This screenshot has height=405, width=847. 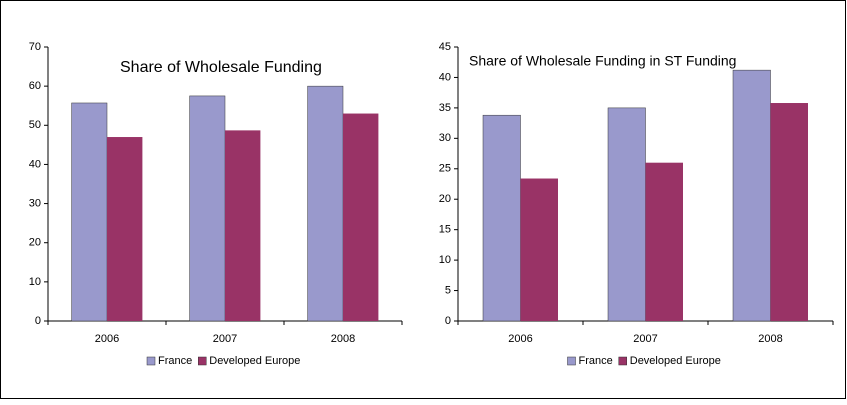 What do you see at coordinates (35, 125) in the screenshot?
I see `y-tick-label: 50` at bounding box center [35, 125].